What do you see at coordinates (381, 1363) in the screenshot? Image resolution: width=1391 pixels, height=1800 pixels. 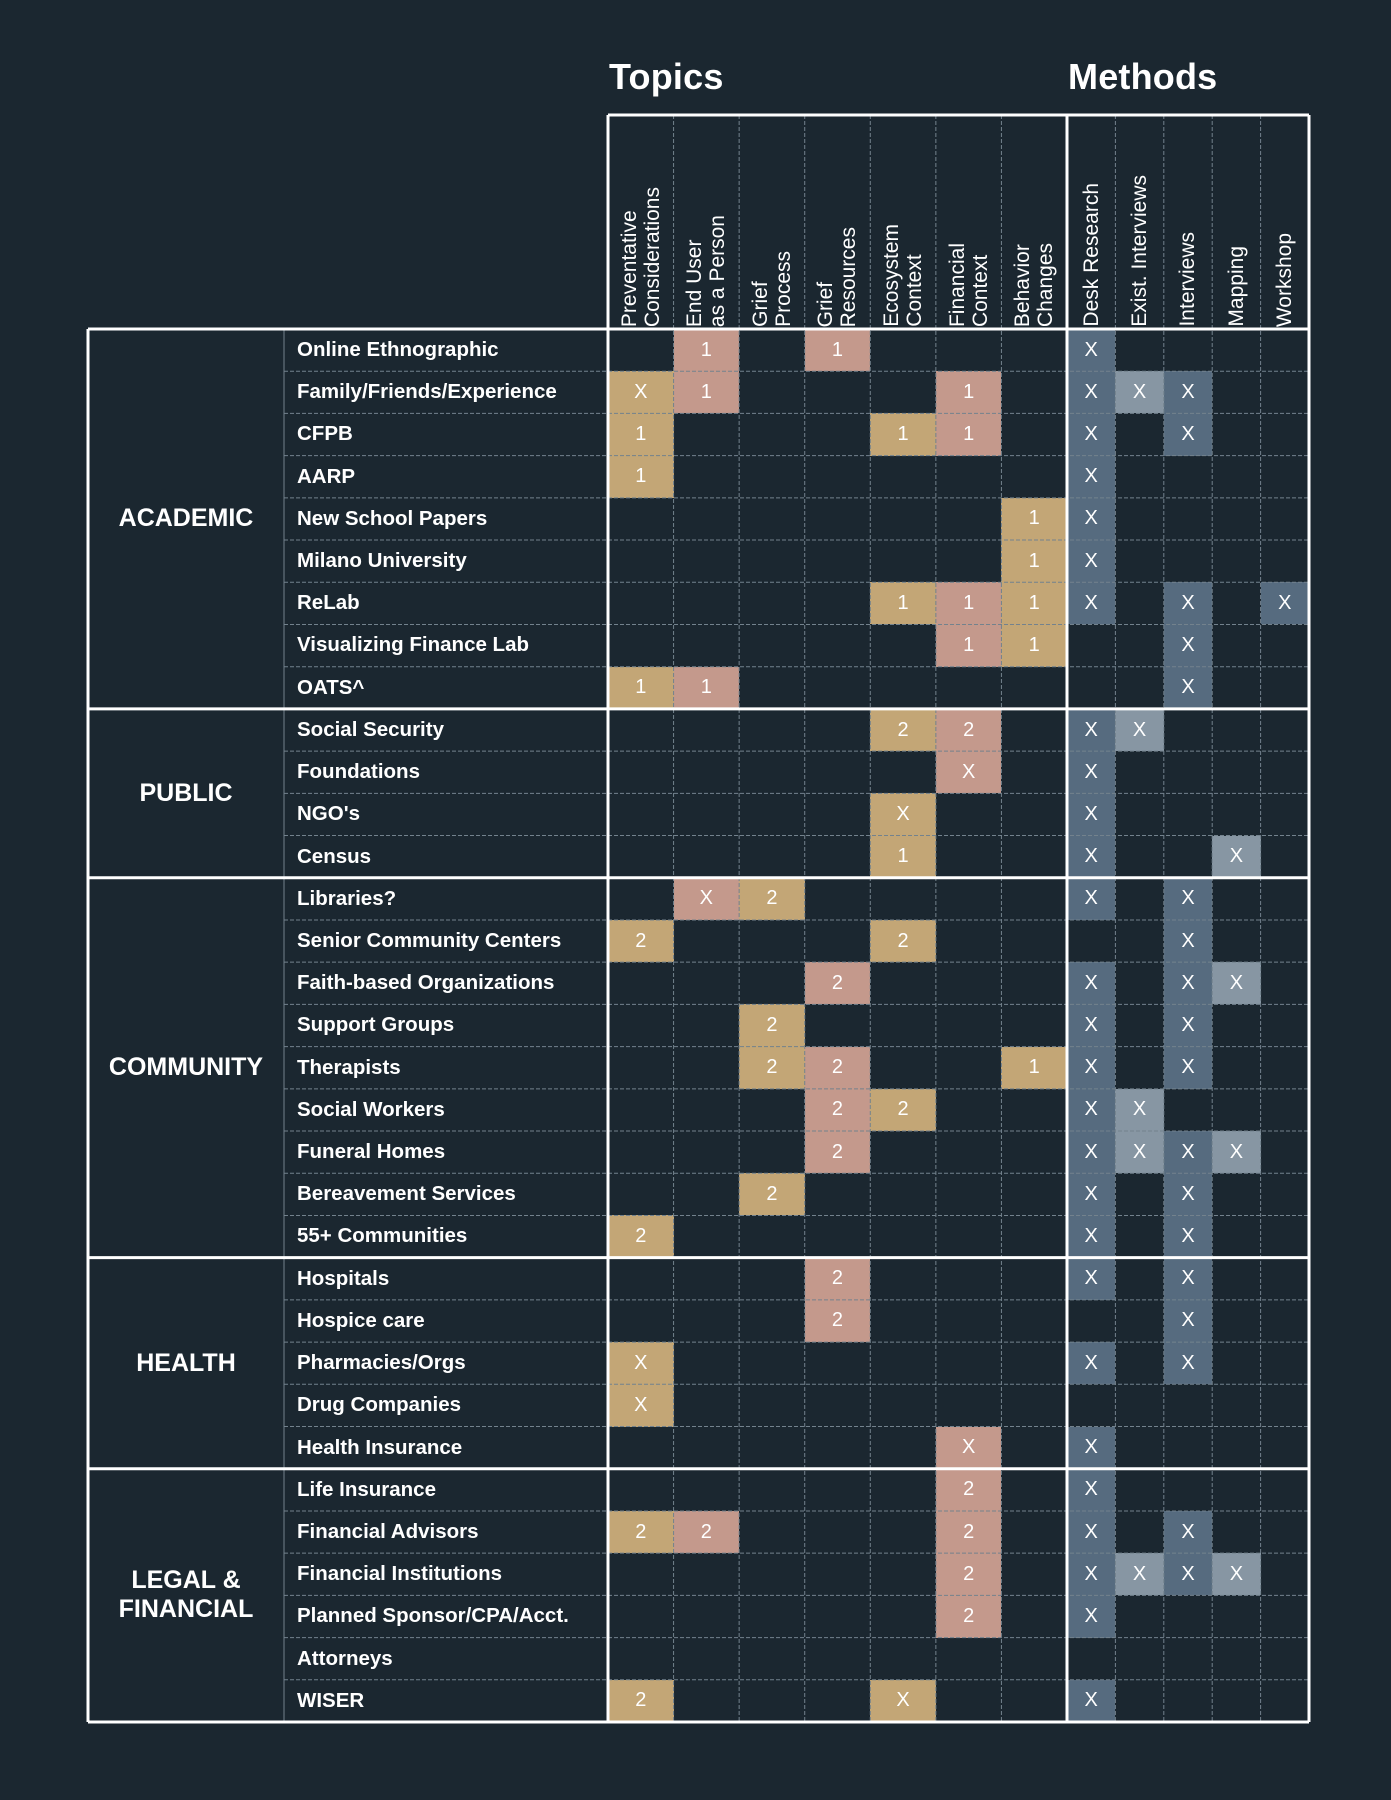 I see `row-label: Pharmacies/Orgs` at bounding box center [381, 1363].